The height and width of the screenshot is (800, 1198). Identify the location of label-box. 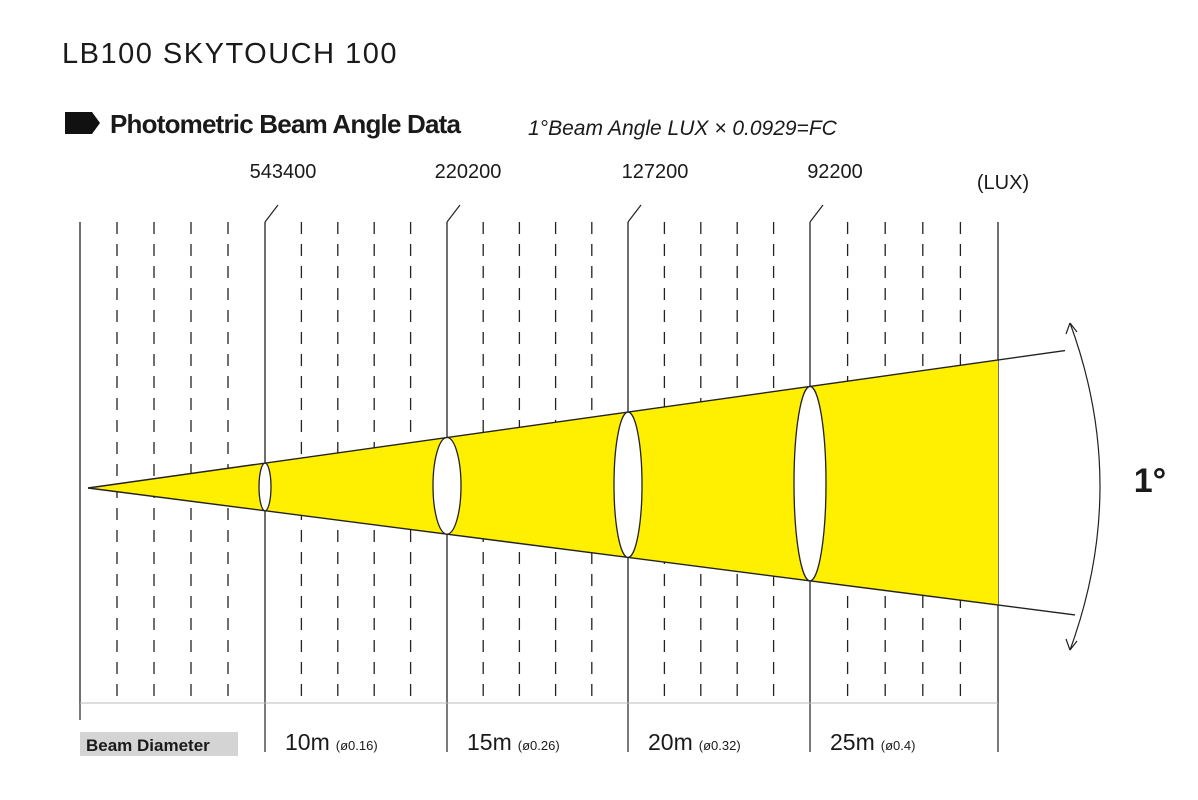
(159, 744).